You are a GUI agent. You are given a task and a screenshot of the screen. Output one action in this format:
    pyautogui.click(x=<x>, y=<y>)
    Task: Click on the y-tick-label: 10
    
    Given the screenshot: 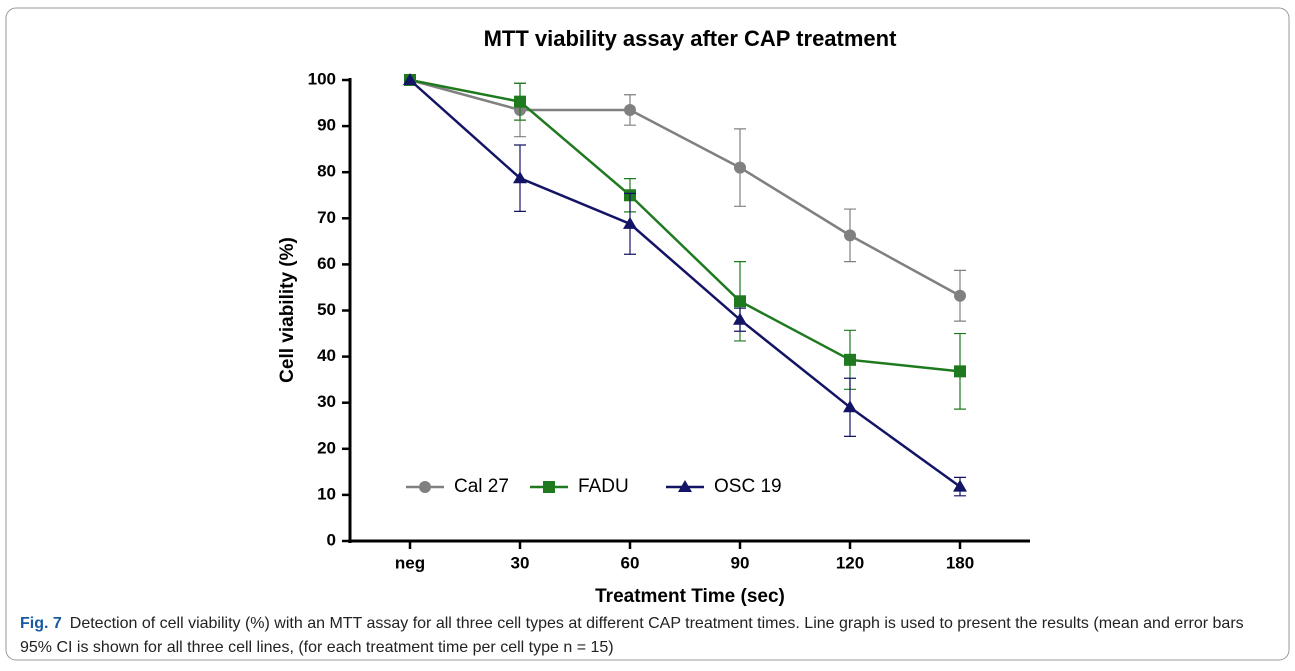 What is the action you would take?
    pyautogui.click(x=326, y=493)
    